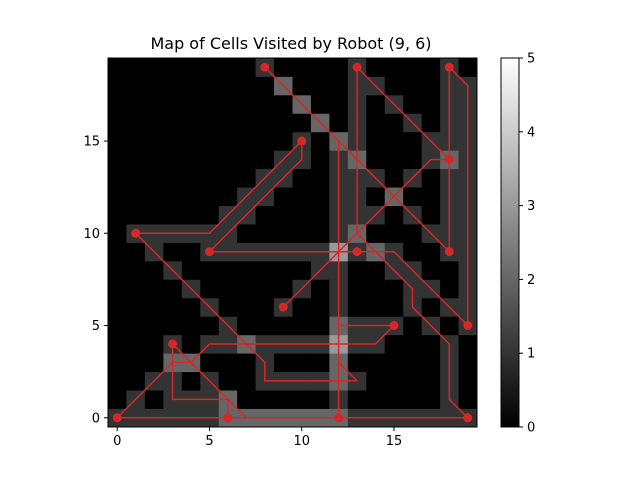 The width and height of the screenshot is (640, 480). Describe the element at coordinates (301, 441) in the screenshot. I see `x-tick-label: 10` at that location.